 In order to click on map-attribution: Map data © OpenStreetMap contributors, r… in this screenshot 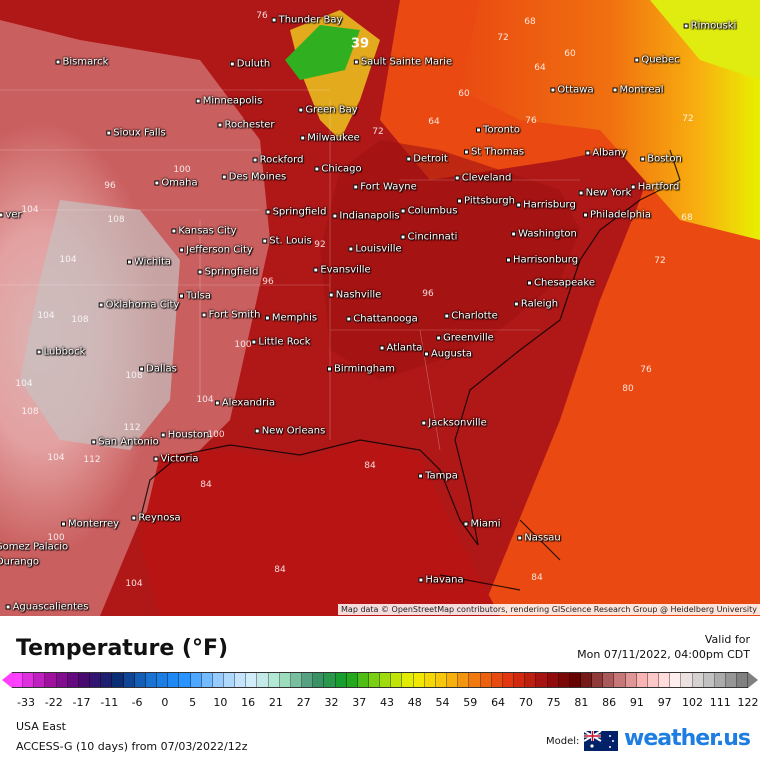, I will do `click(549, 609)`.